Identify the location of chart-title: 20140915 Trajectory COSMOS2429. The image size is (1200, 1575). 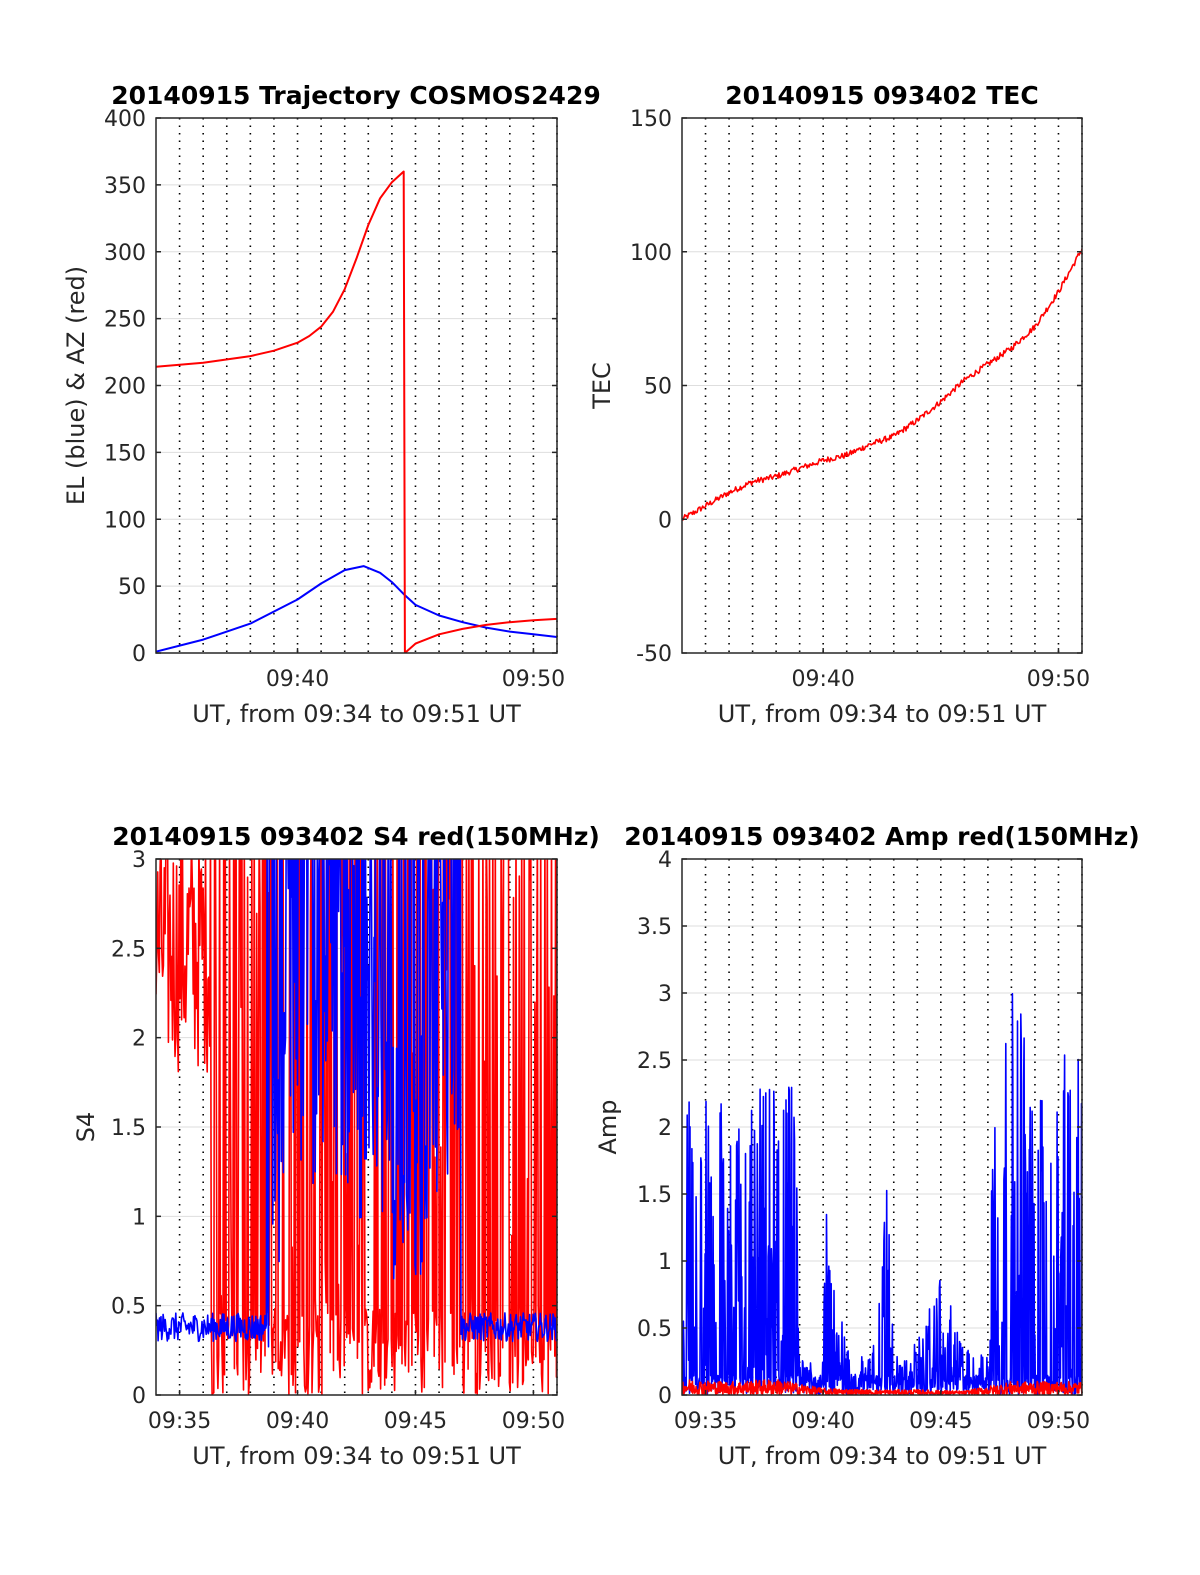
(356, 95).